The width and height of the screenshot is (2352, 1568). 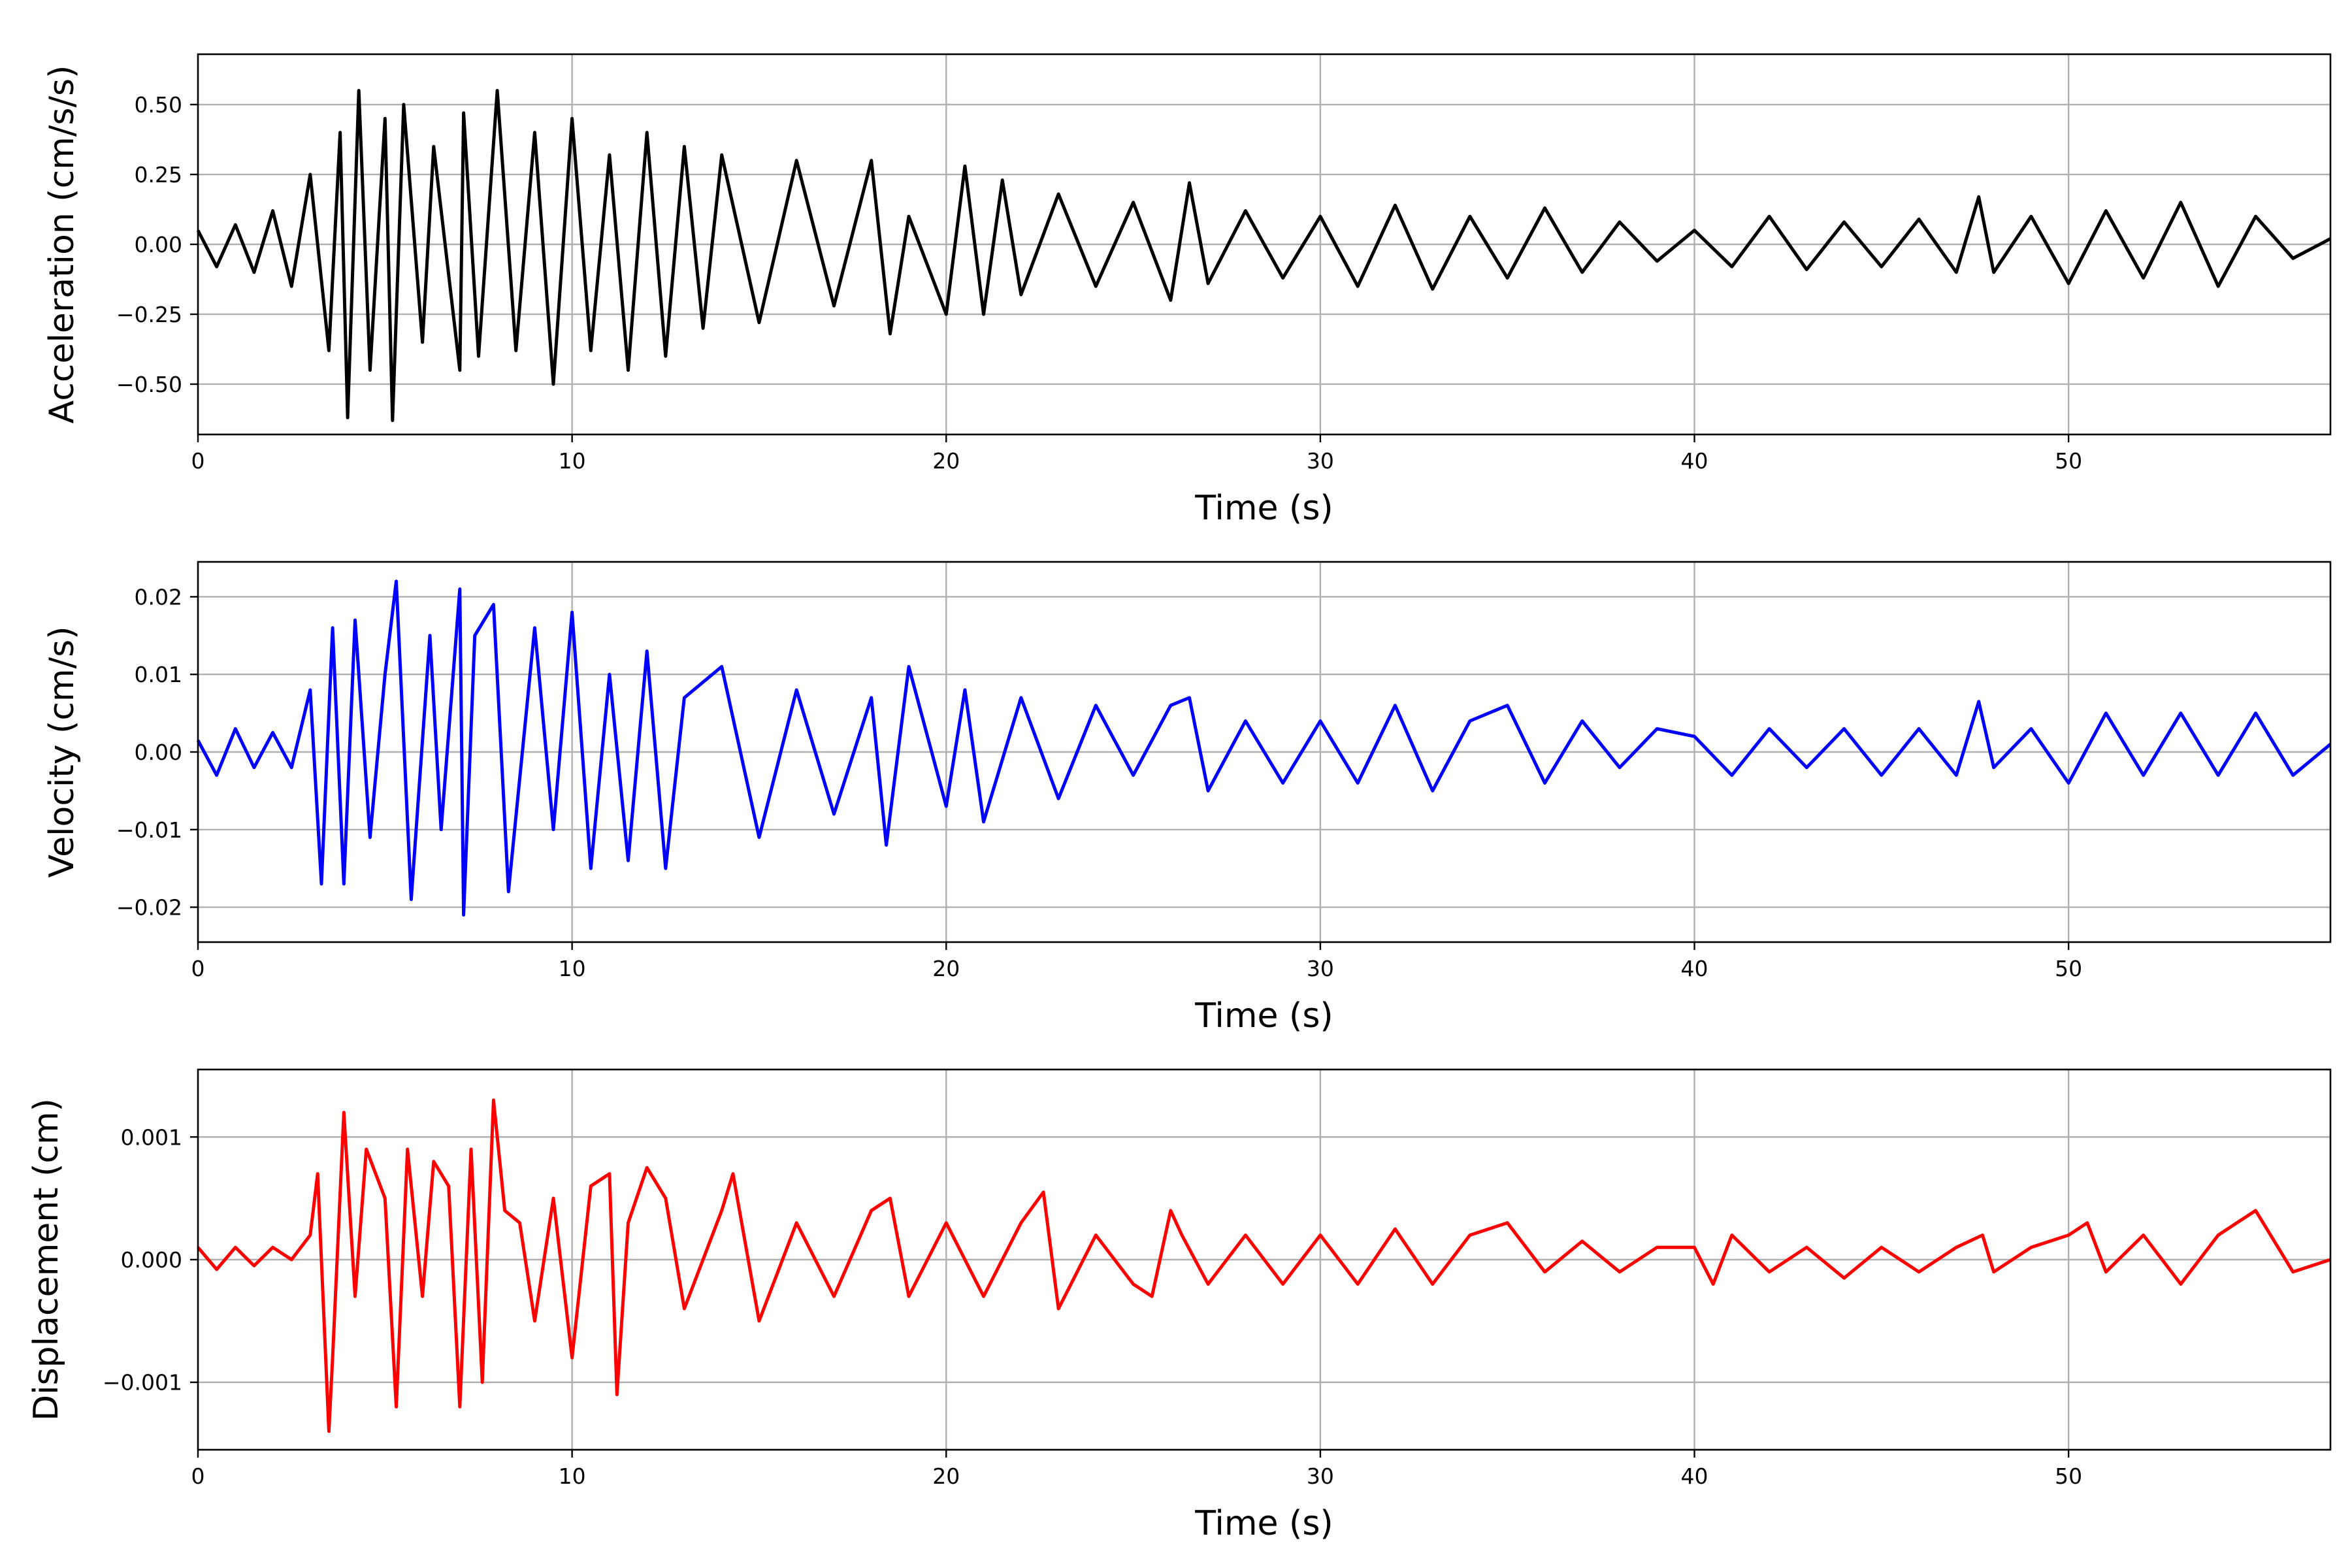 I want to click on y-tick-label: −0.001, so click(x=142, y=1383).